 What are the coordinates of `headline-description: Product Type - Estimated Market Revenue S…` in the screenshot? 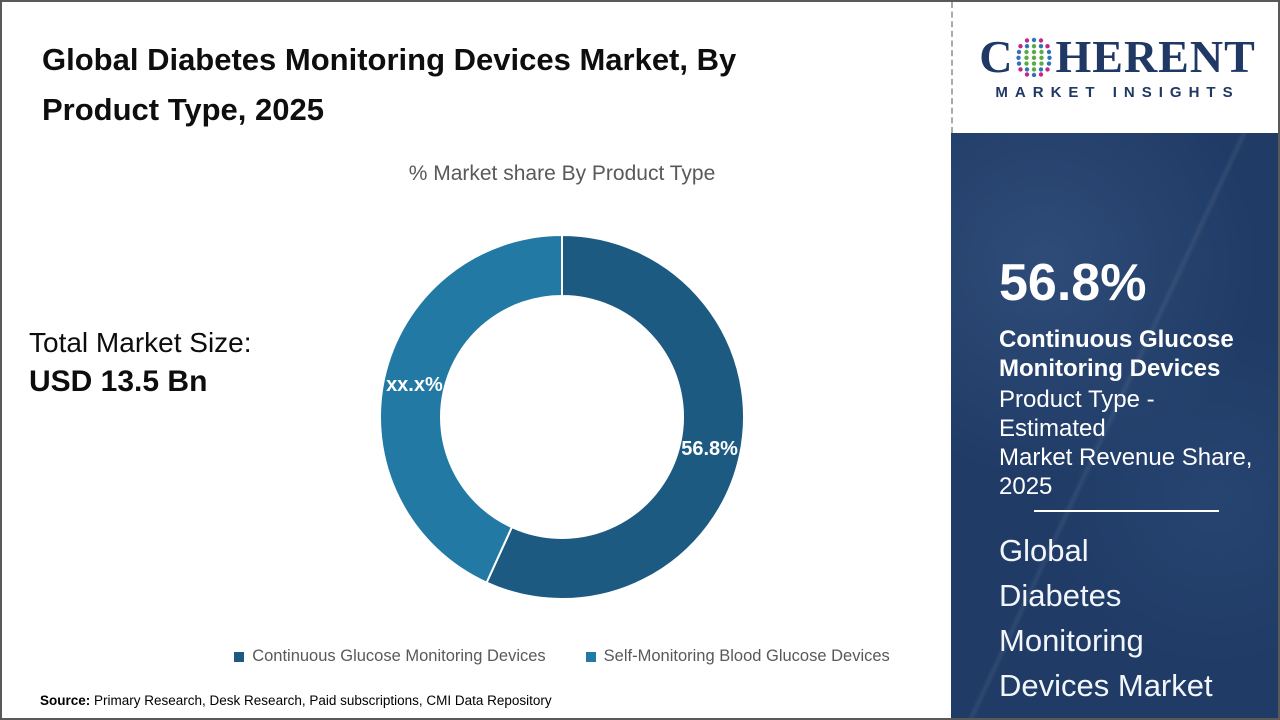 It's located at (1126, 443).